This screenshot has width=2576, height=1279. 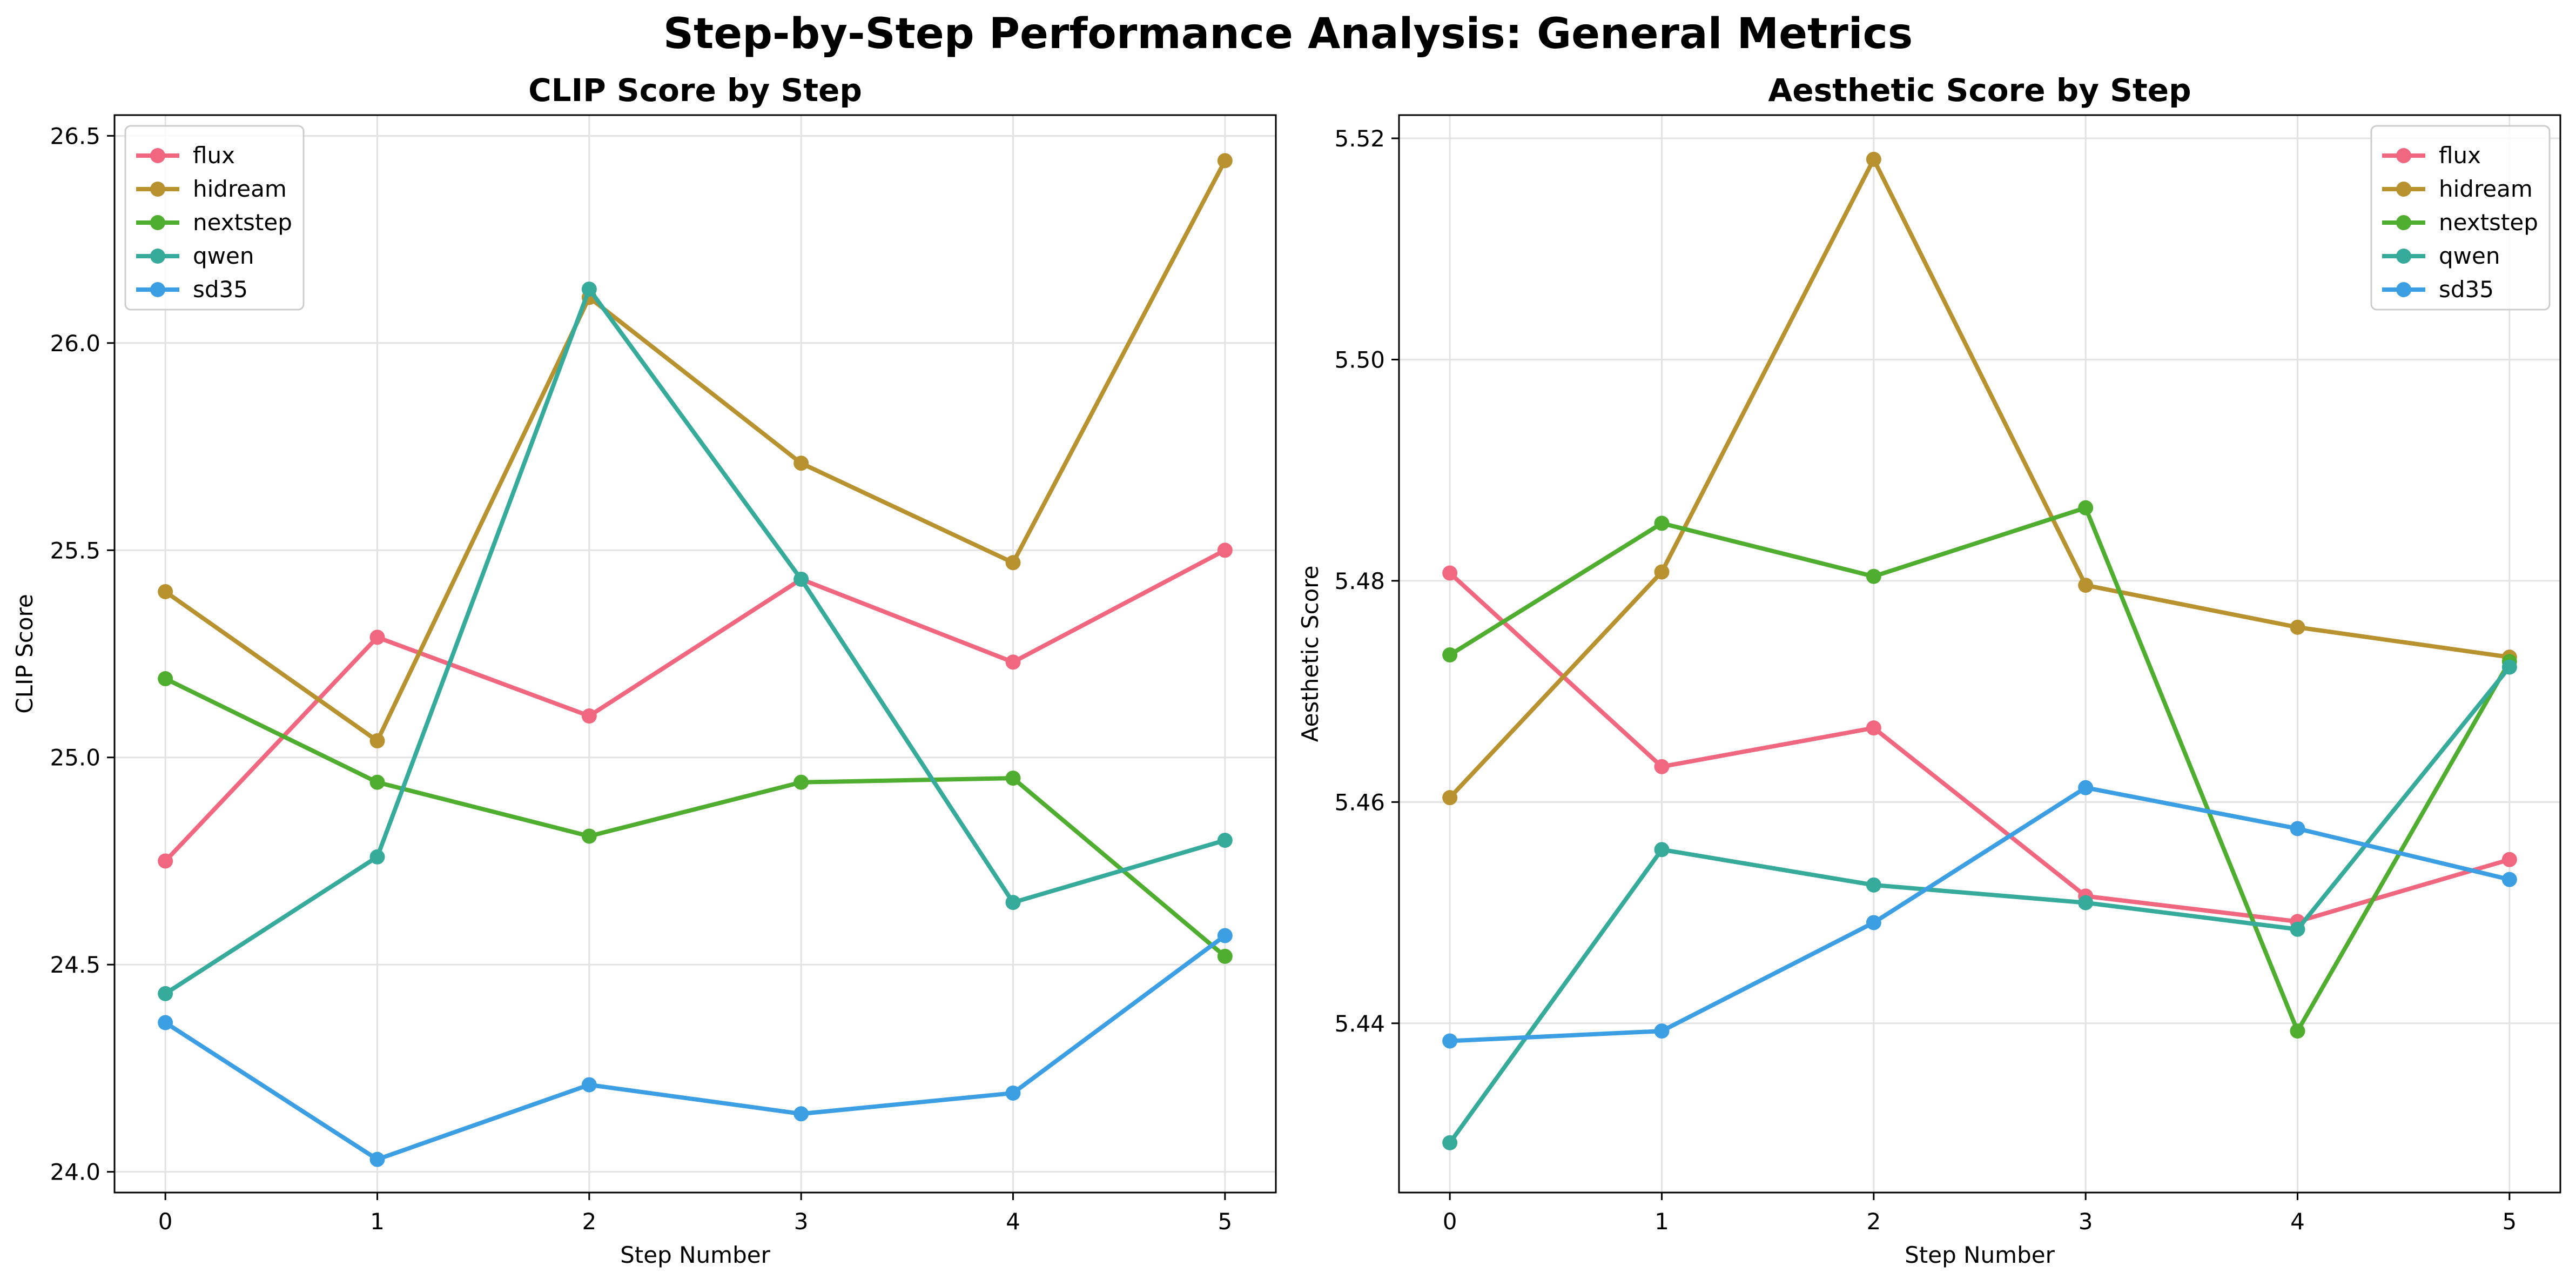 I want to click on x-tick-label: 5, so click(x=1225, y=1222).